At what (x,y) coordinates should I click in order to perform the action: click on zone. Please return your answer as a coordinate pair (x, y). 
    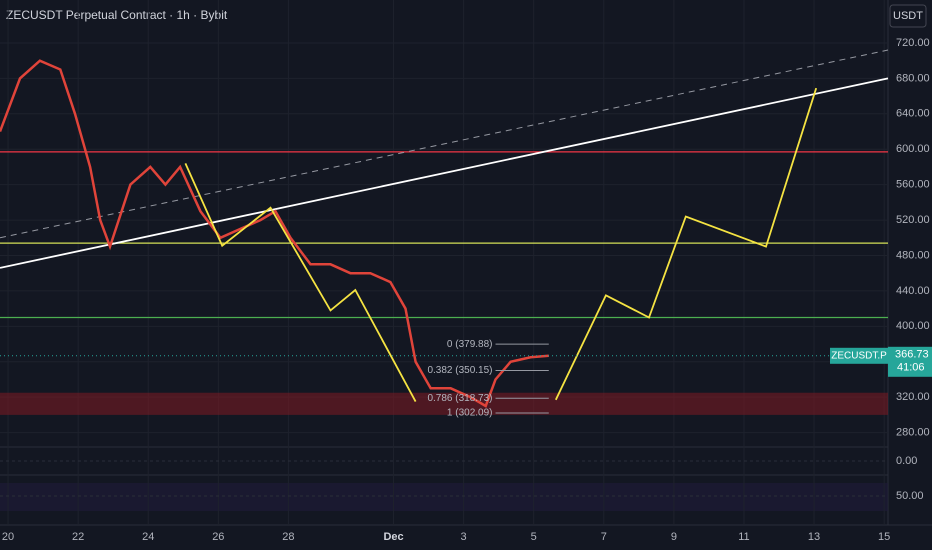
    Looking at the image, I should click on (444, 403).